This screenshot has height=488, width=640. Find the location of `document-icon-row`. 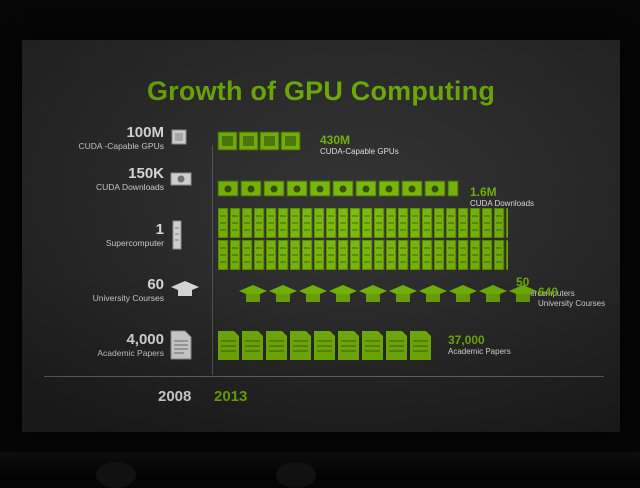

document-icon-row is located at coordinates (324, 345).